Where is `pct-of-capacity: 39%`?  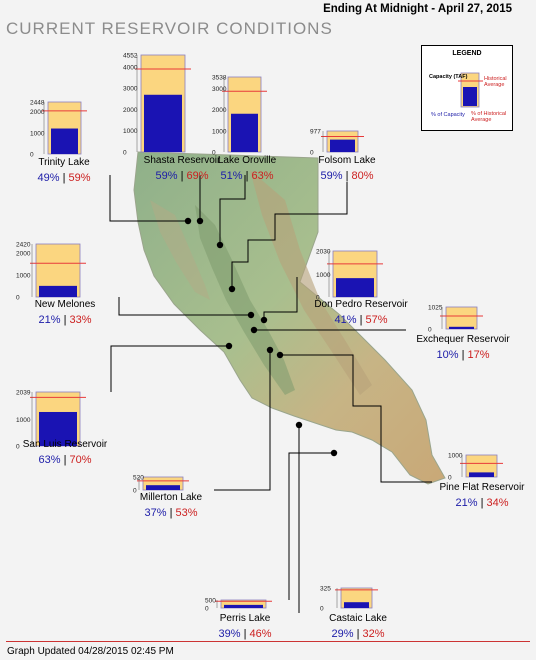 pct-of-capacity: 39% is located at coordinates (229, 634).